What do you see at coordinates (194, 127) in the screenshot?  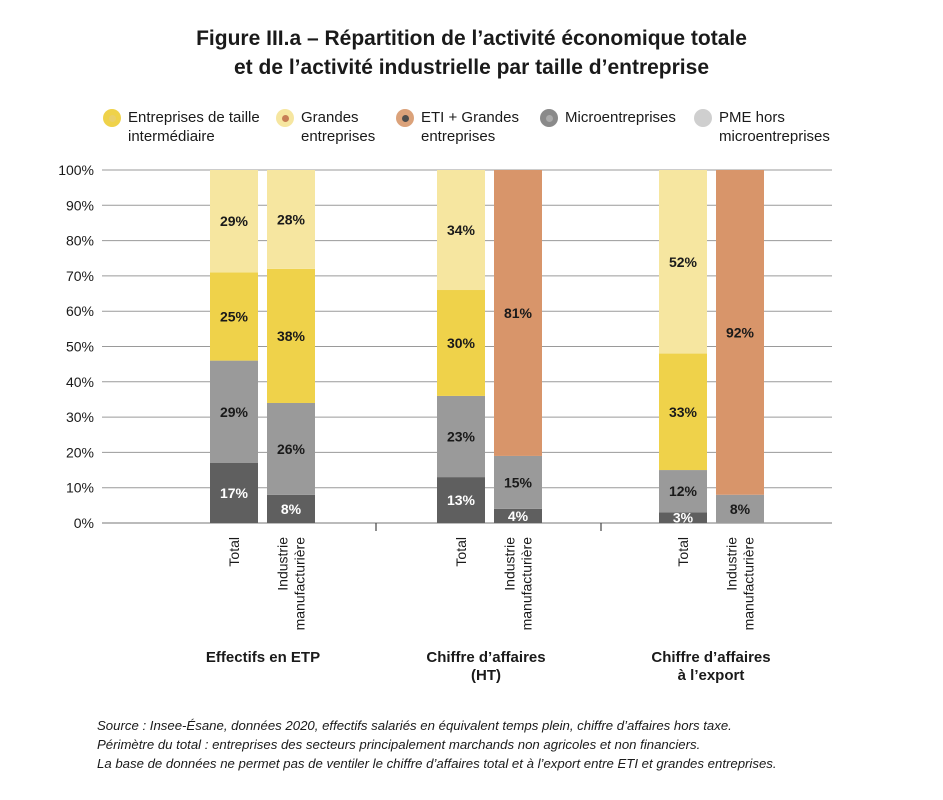 I see `legend-label-eti: Entreprises de taille intermédiaire` at bounding box center [194, 127].